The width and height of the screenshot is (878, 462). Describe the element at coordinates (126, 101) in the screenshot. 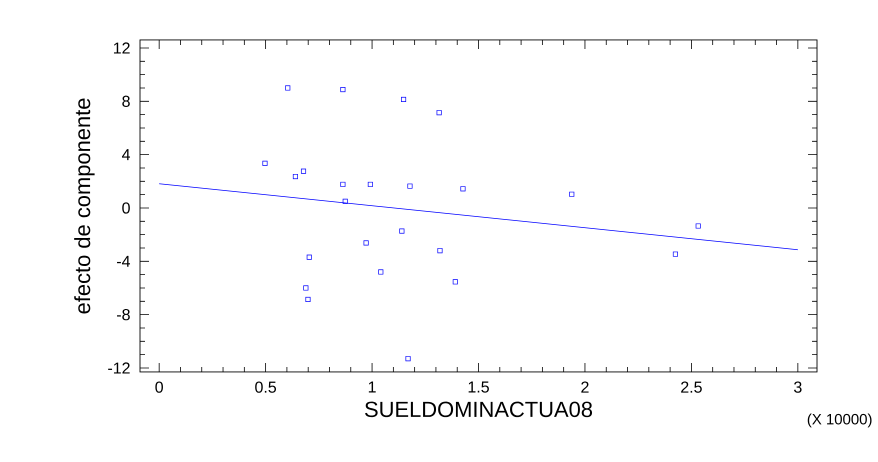

I see `y-tick-label: 8` at that location.